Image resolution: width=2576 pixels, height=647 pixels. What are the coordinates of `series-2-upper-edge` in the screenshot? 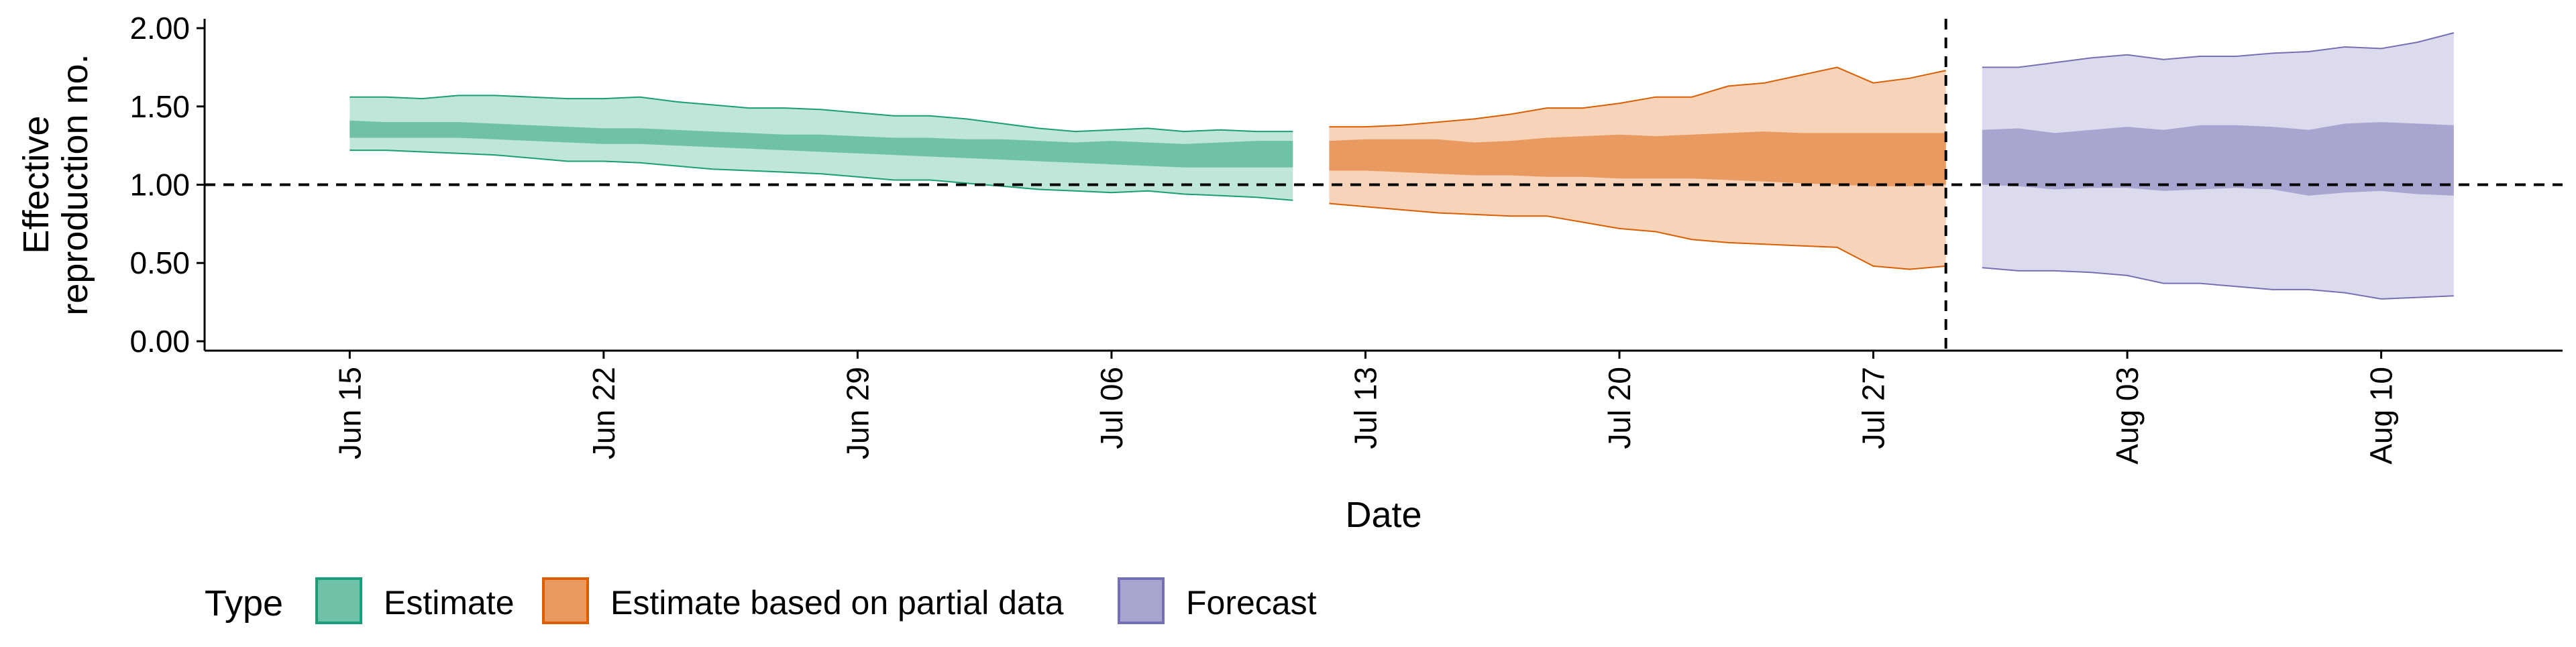 It's located at (2218, 50).